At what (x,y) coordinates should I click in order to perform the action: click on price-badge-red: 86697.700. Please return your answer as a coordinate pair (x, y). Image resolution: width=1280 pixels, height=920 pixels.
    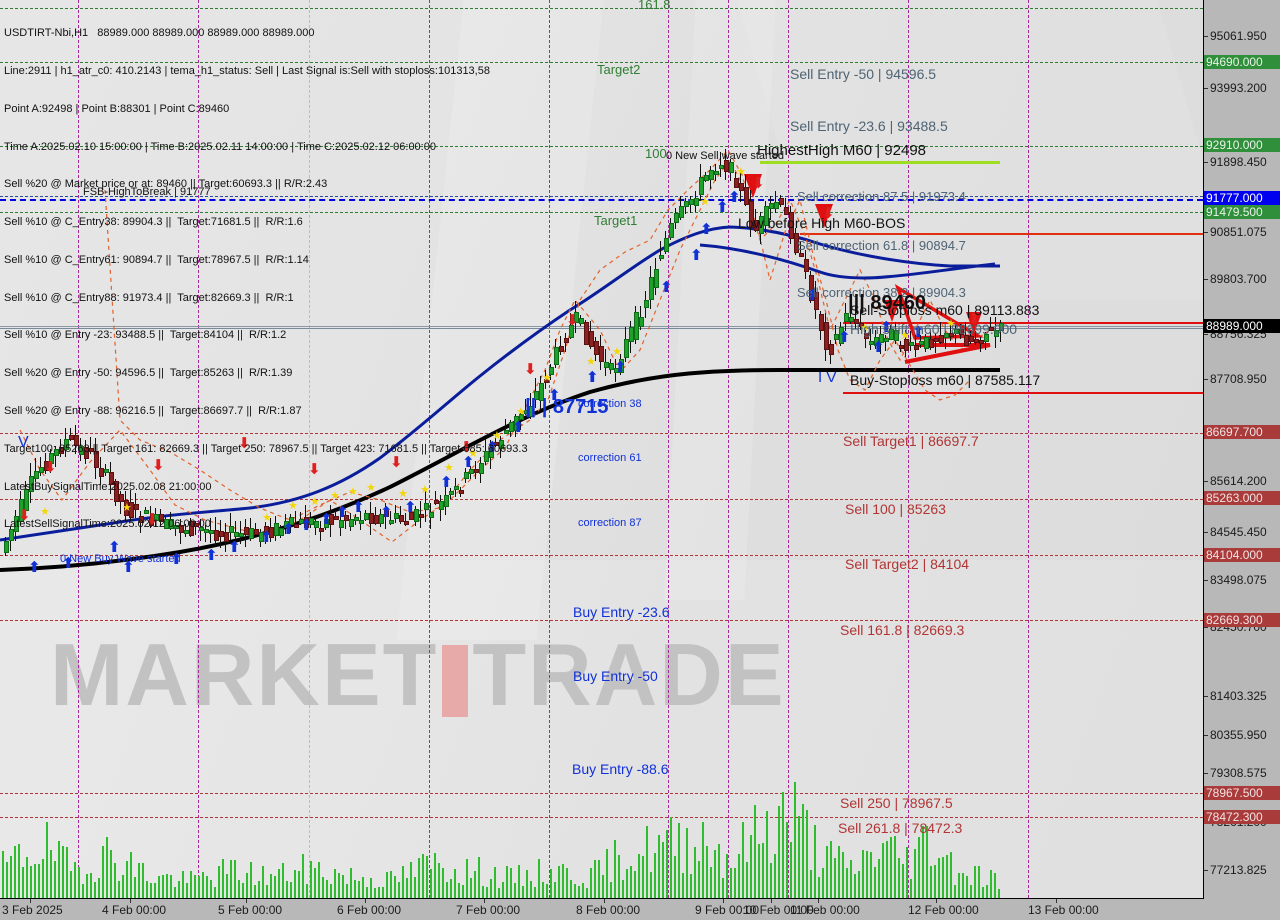
    Looking at the image, I should click on (1242, 432).